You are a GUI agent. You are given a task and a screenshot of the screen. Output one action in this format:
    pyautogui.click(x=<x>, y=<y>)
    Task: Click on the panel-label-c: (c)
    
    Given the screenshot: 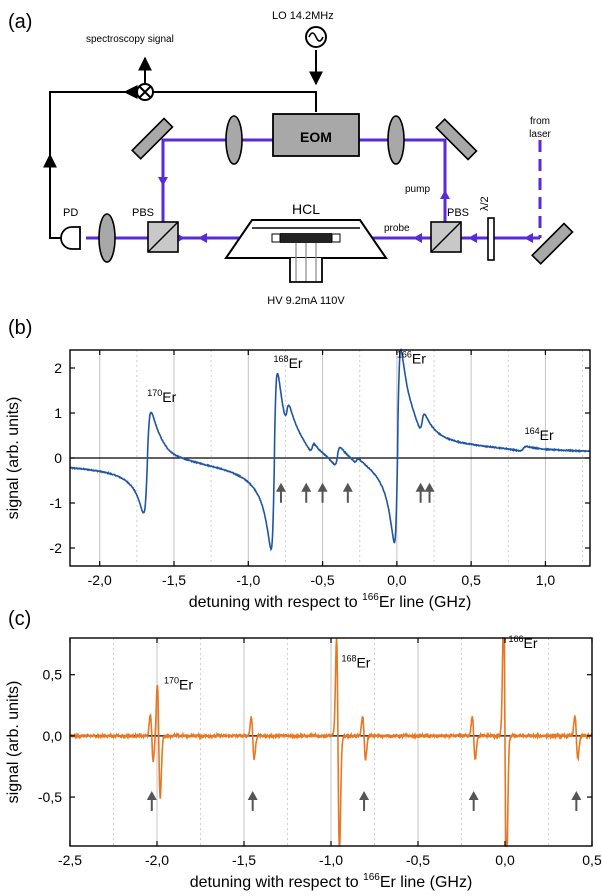 What is the action you would take?
    pyautogui.click(x=19, y=619)
    